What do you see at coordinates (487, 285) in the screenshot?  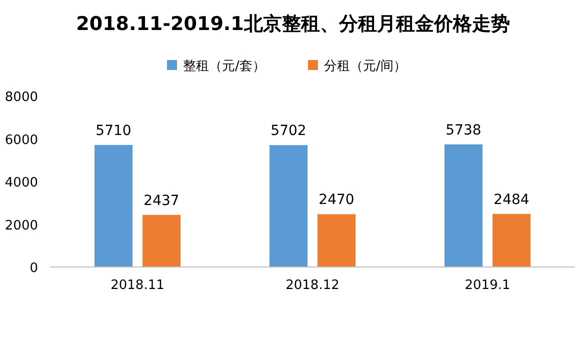 I see `x-tick-label: 2019.1` at bounding box center [487, 285].